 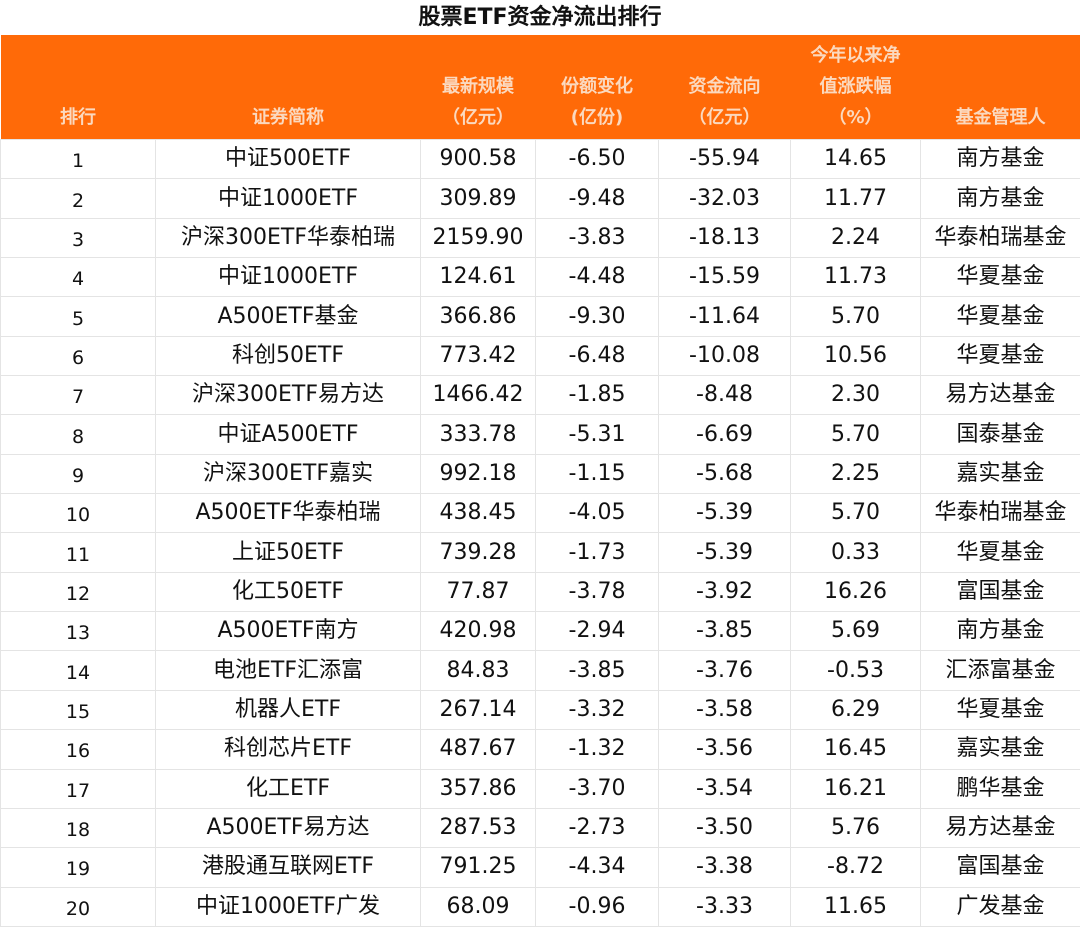 I want to click on cell-latest-scale: 84.83, so click(x=478, y=670).